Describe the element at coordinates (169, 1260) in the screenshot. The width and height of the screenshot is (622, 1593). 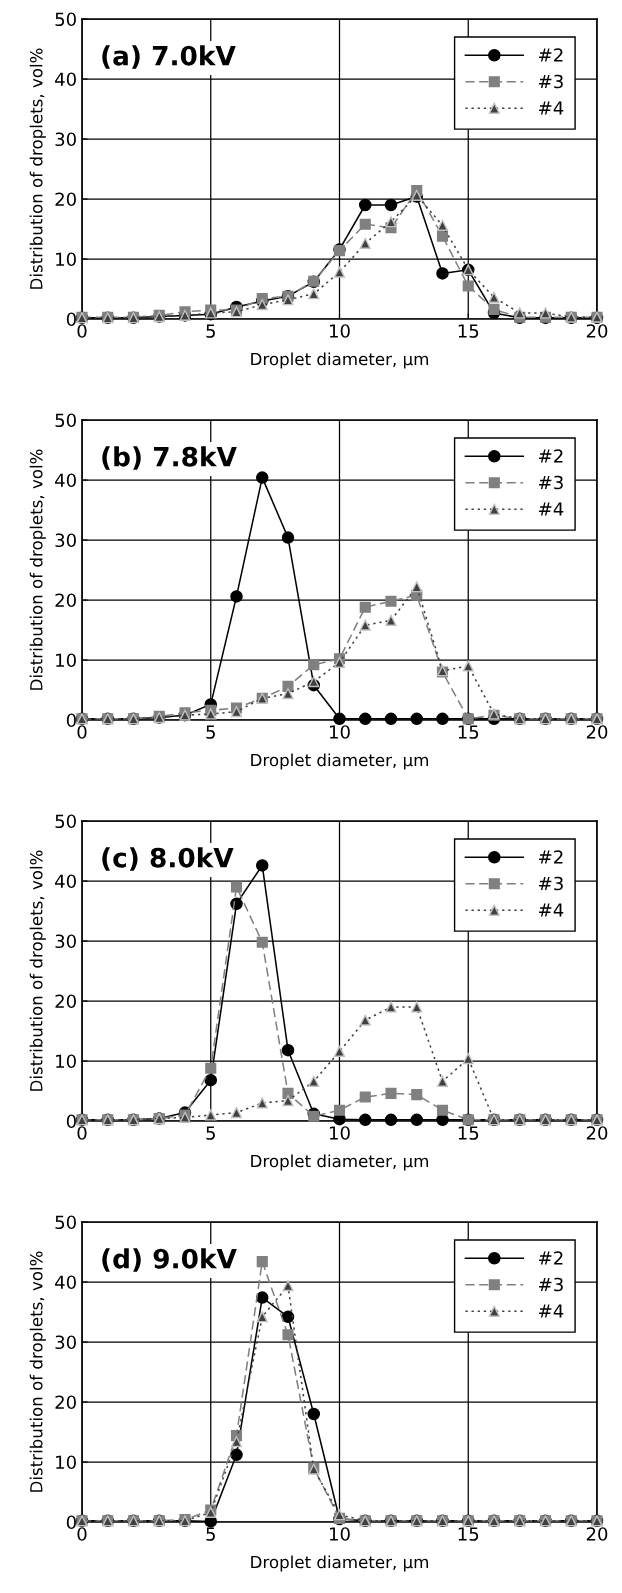
I see `text: (d) 9.0kV` at that location.